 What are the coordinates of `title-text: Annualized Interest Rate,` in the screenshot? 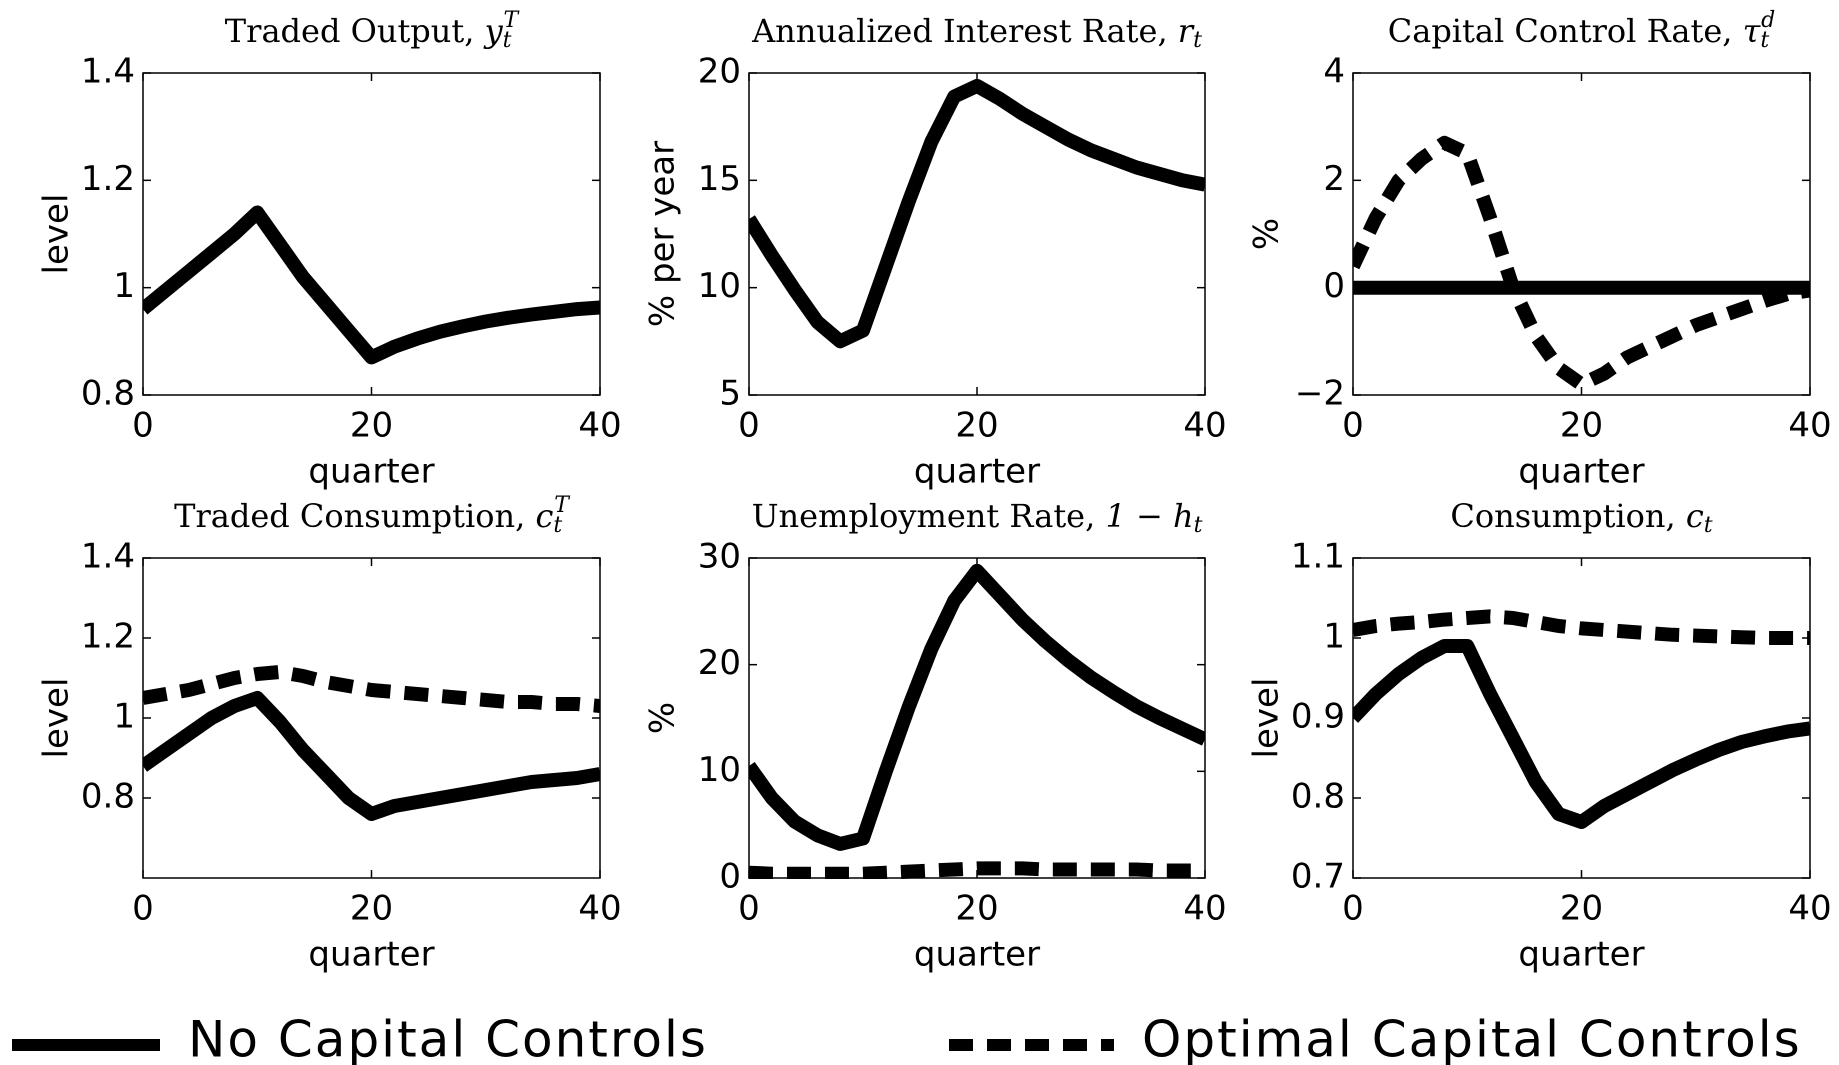 It's located at (964, 31).